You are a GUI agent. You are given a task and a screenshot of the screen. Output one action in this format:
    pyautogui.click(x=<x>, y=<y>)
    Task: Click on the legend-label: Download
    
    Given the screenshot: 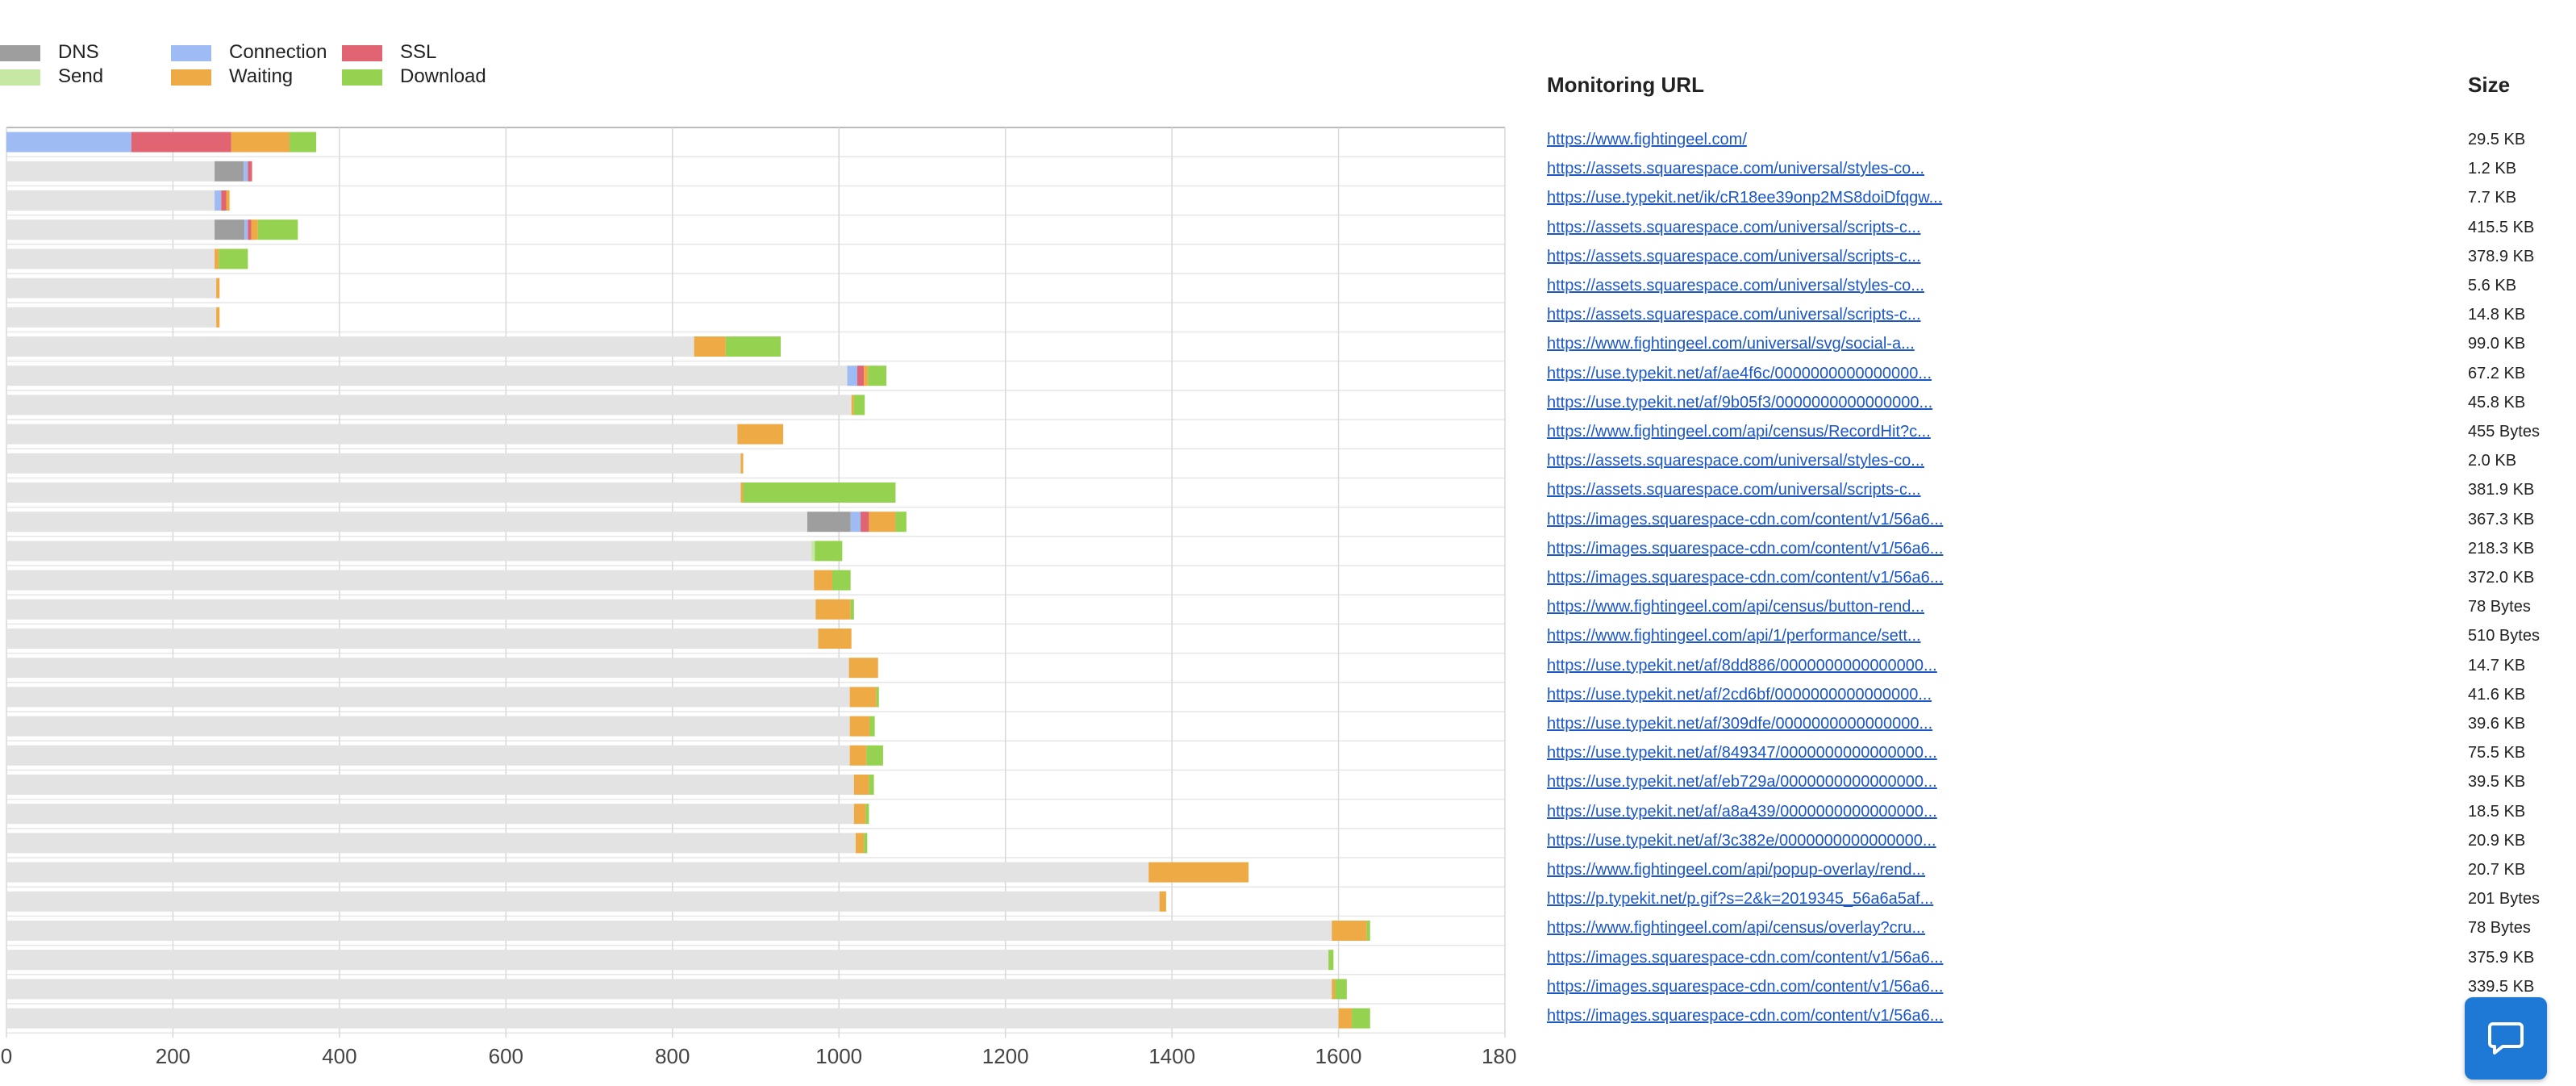 What is the action you would take?
    pyautogui.click(x=443, y=76)
    